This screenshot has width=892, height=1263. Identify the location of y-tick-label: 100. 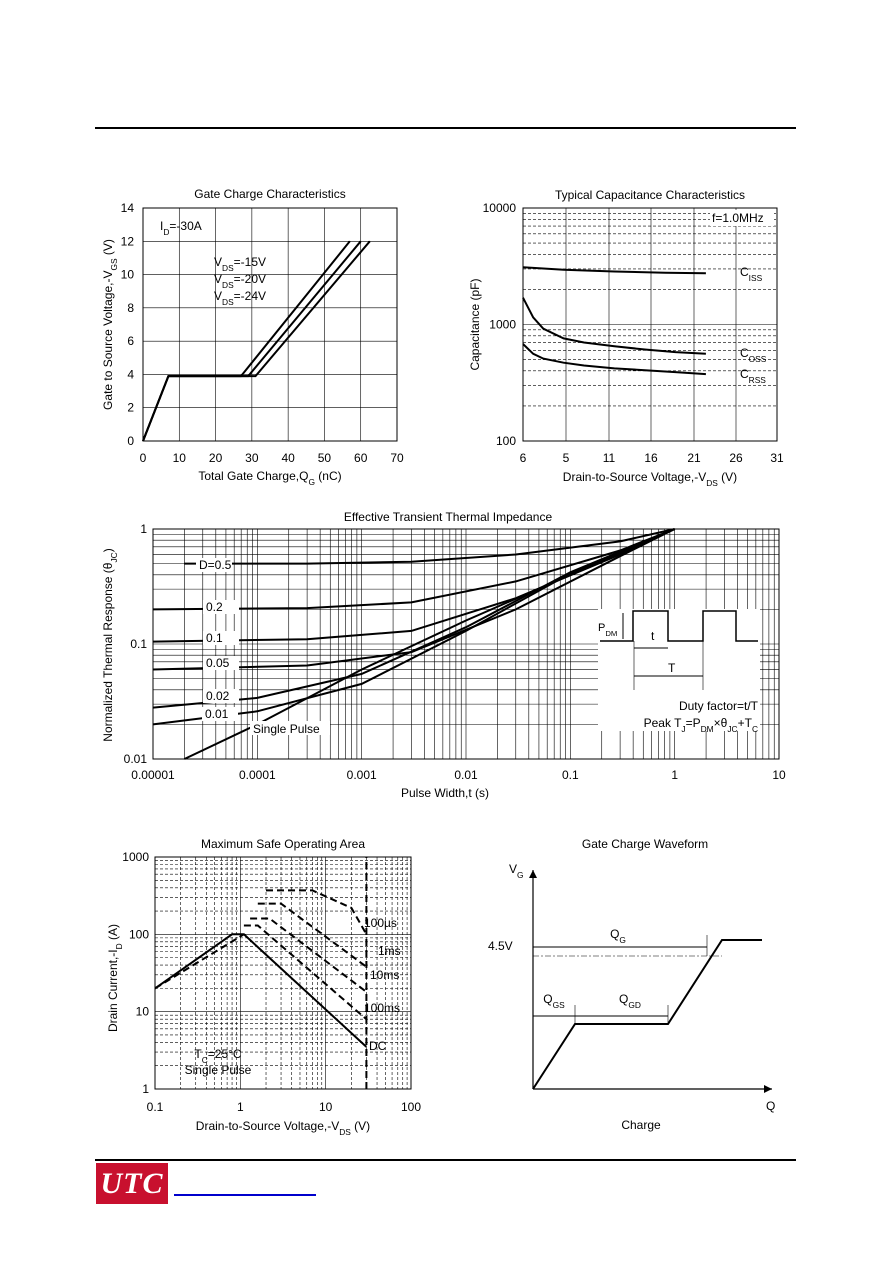
(506, 441).